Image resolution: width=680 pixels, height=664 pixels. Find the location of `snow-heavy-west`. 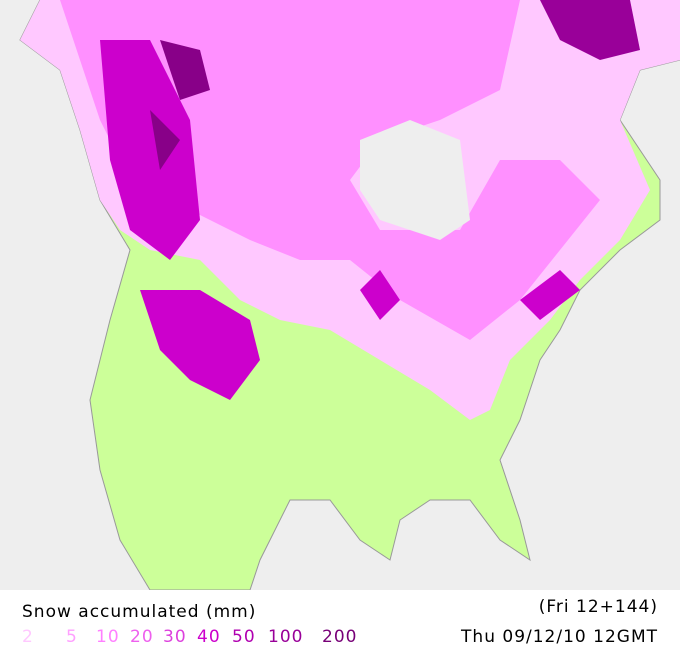

snow-heavy-west is located at coordinates (150, 150).